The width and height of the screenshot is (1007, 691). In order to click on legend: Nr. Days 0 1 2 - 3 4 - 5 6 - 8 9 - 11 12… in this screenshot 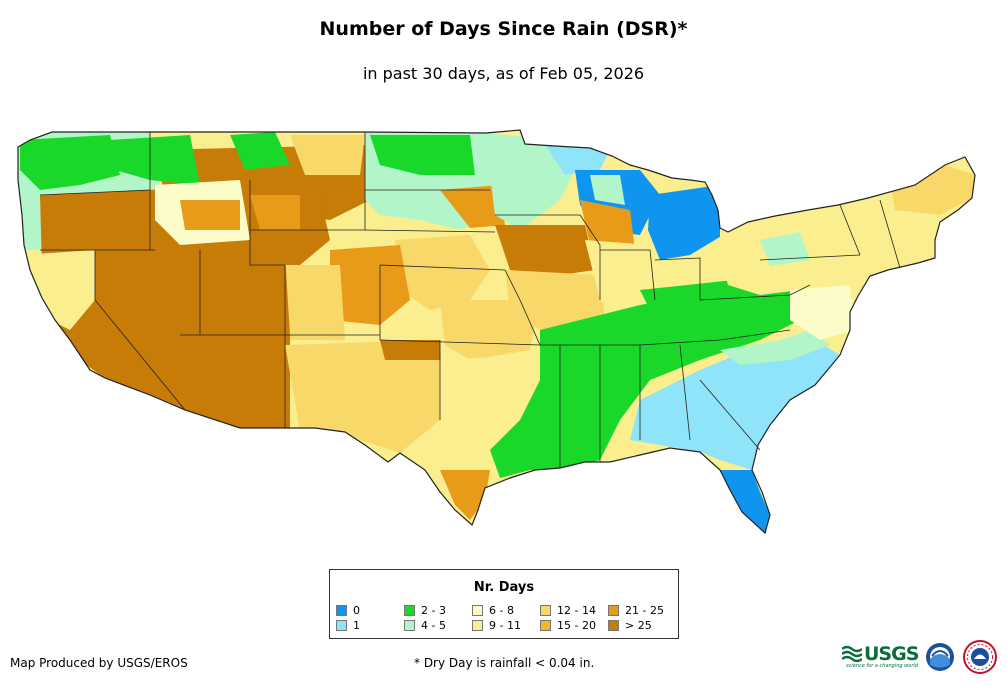, I will do `click(504, 604)`.